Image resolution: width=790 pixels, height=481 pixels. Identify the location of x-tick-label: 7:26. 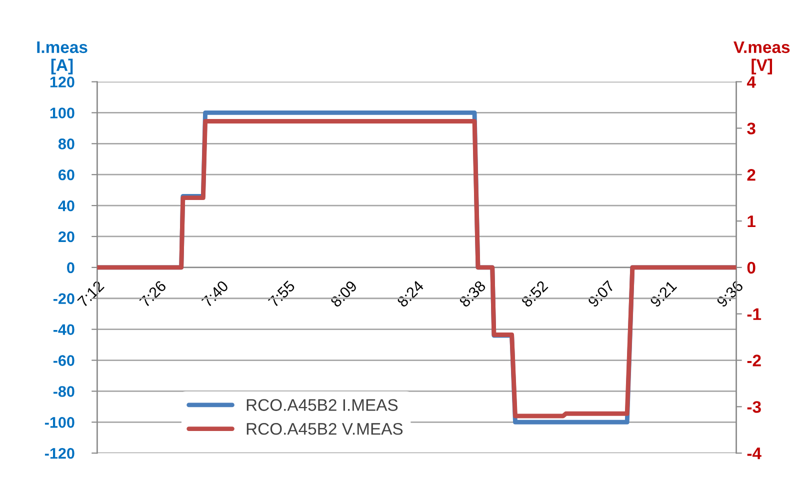
(153, 294).